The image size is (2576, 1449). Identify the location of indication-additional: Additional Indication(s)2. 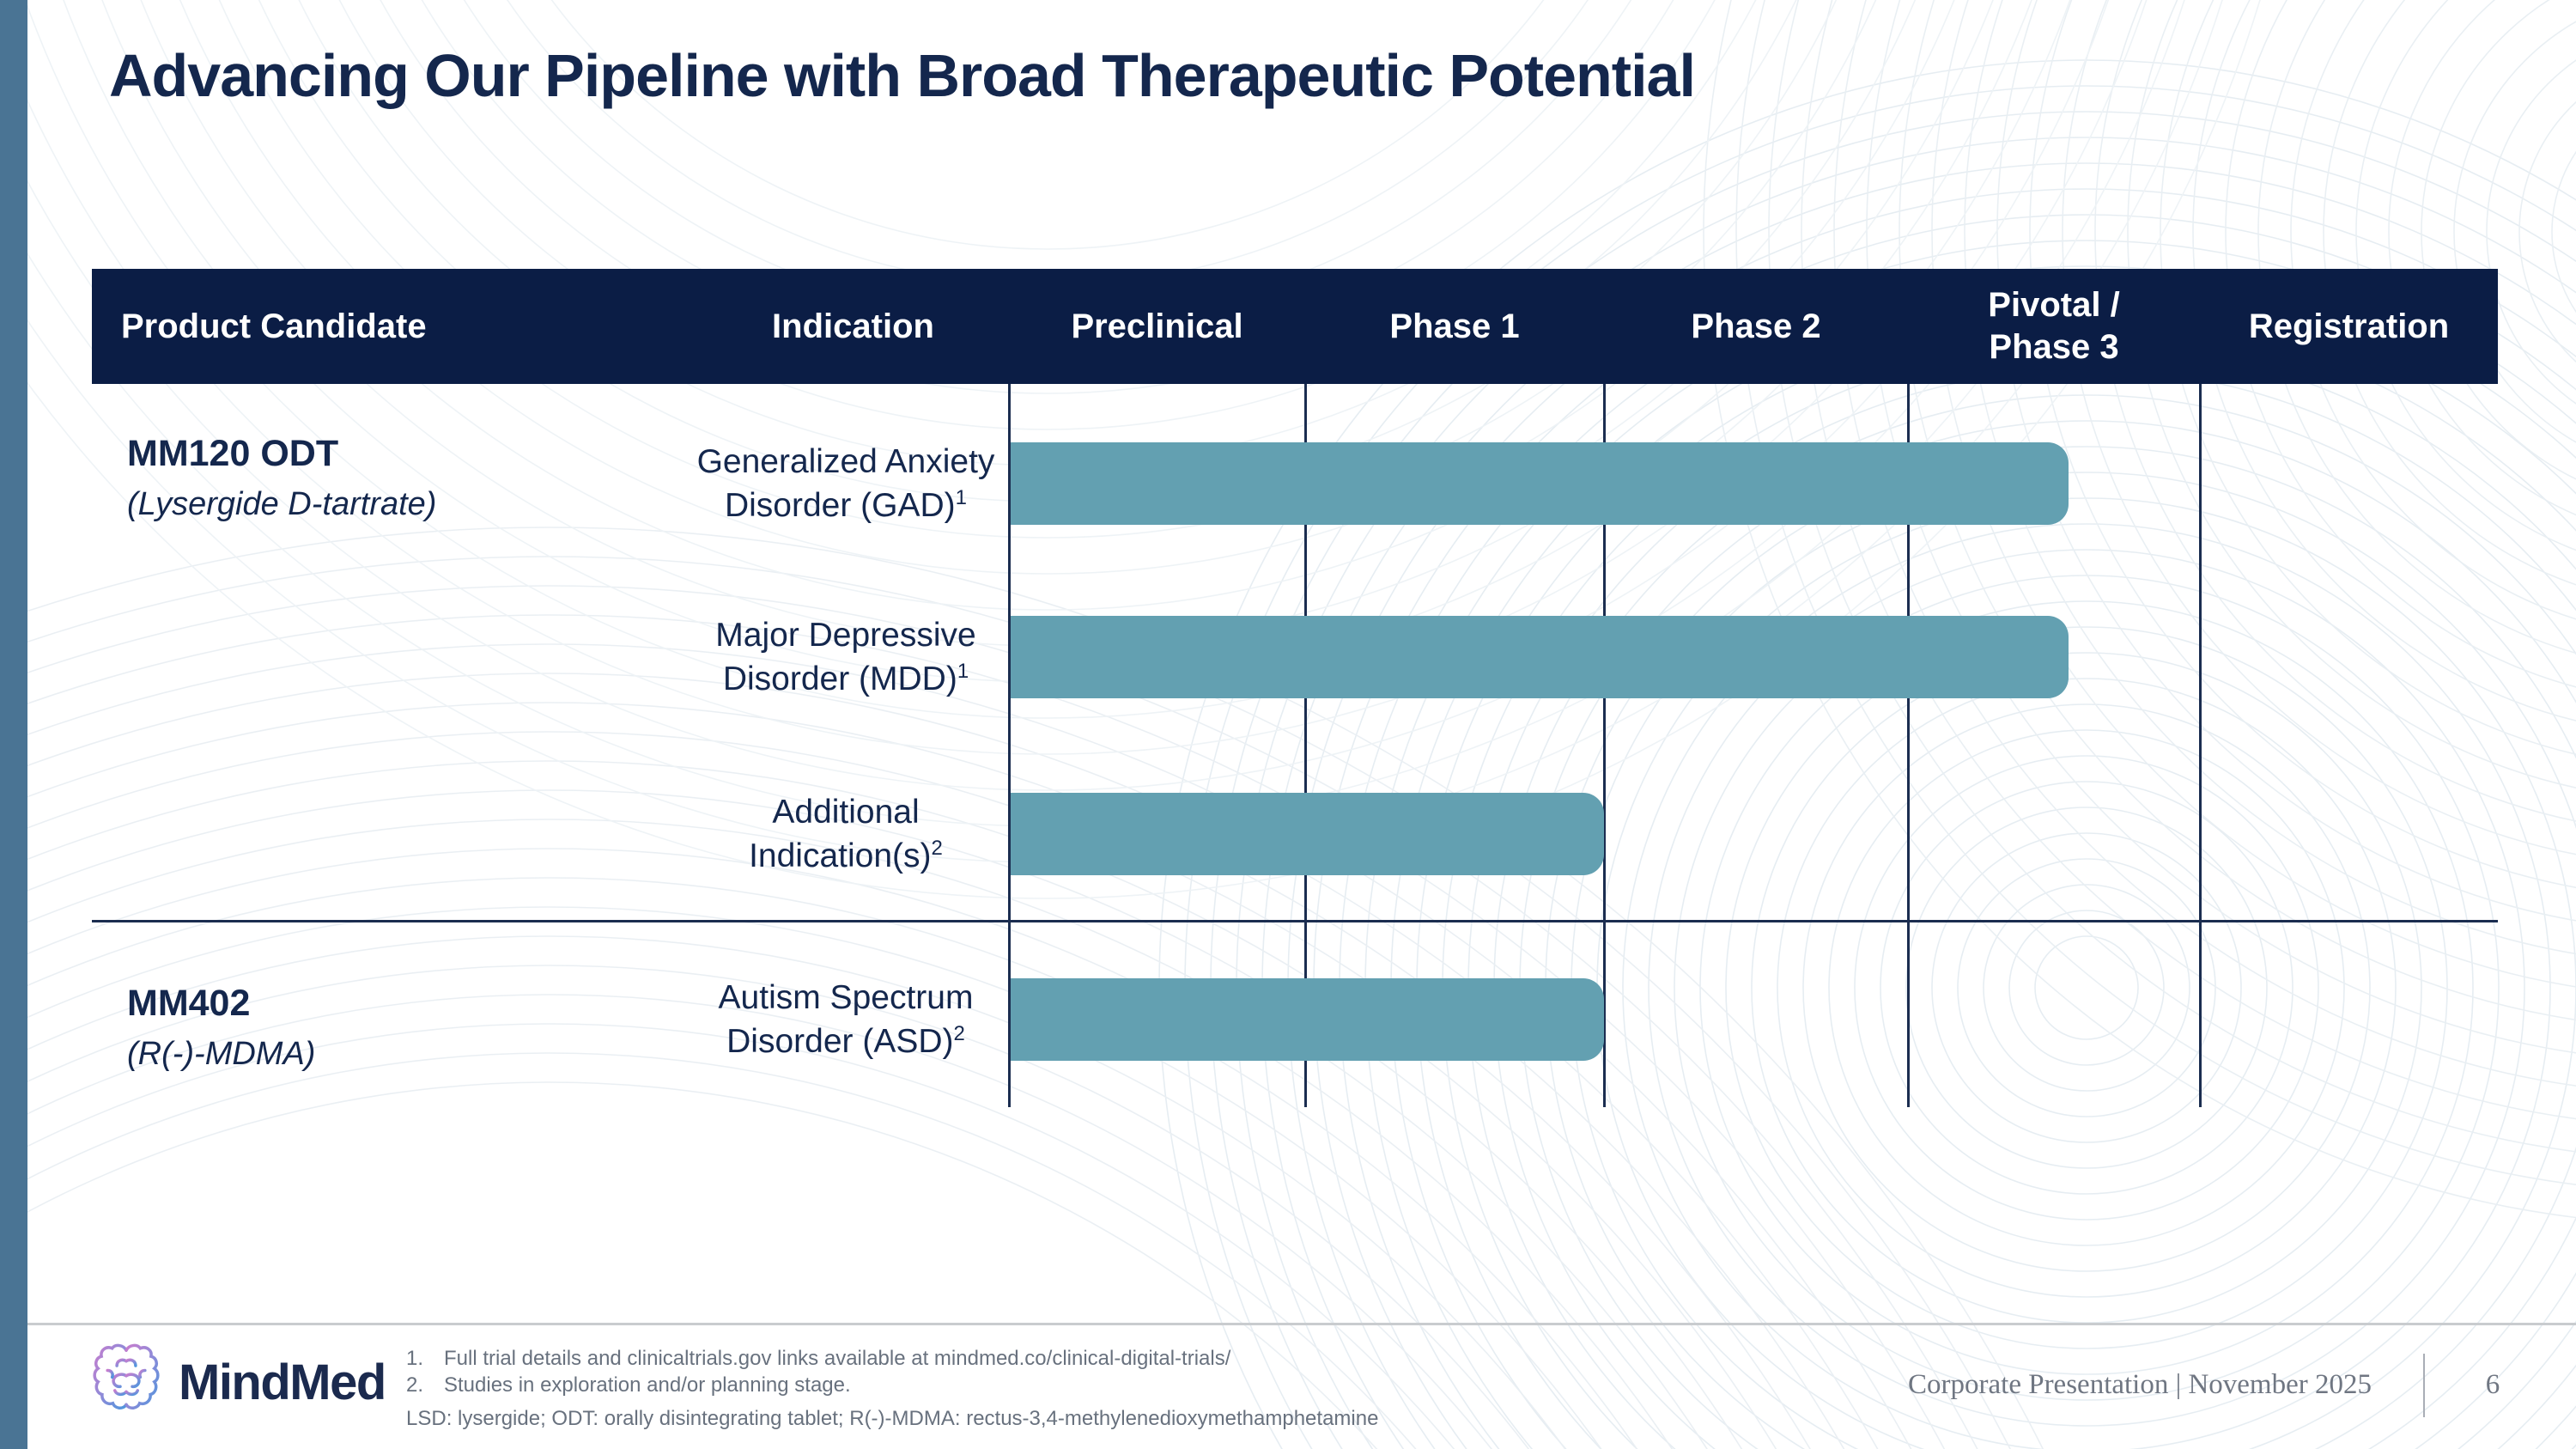
(846, 834).